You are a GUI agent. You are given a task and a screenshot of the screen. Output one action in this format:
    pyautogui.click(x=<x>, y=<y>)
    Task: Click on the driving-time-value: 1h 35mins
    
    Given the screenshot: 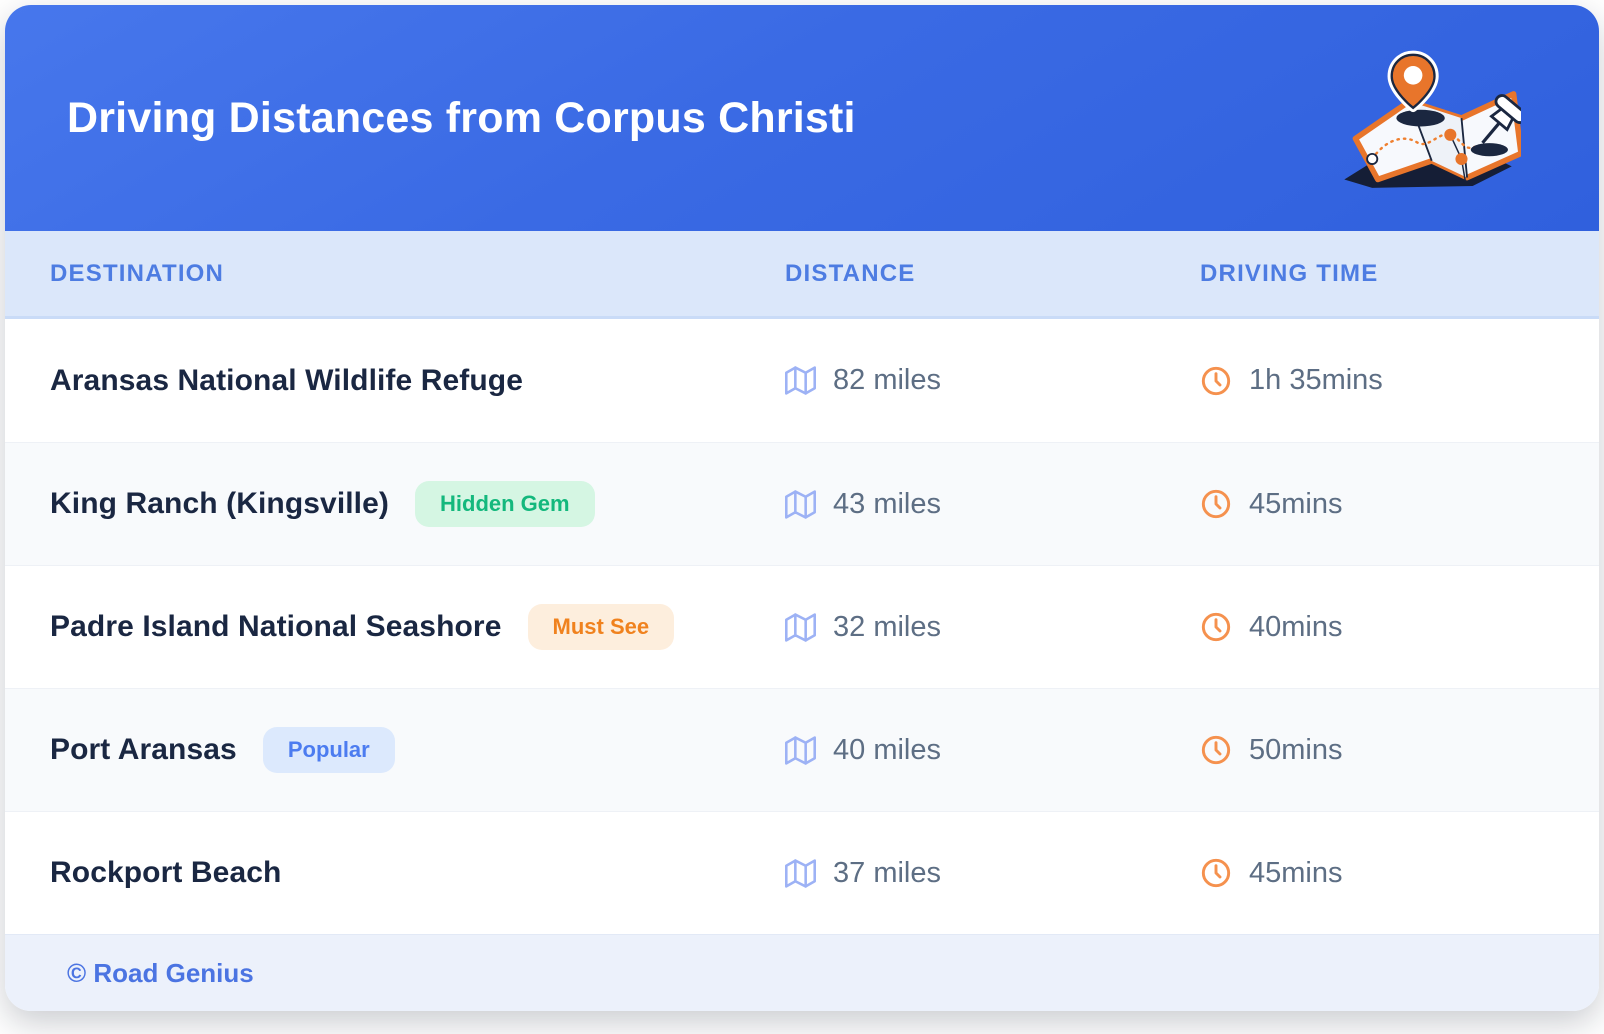 What is the action you would take?
    pyautogui.click(x=1316, y=380)
    